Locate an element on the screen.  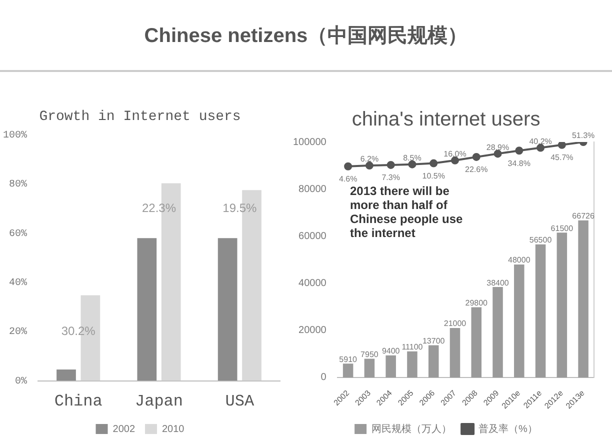
data-label: 21000 is located at coordinates (455, 323).